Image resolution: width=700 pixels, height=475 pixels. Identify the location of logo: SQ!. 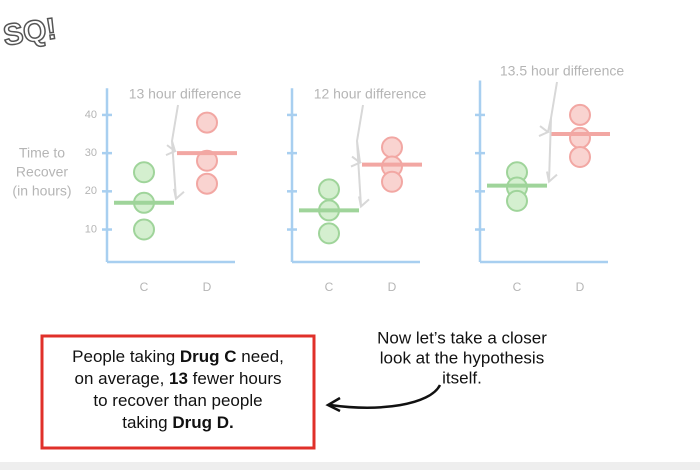
(29, 32).